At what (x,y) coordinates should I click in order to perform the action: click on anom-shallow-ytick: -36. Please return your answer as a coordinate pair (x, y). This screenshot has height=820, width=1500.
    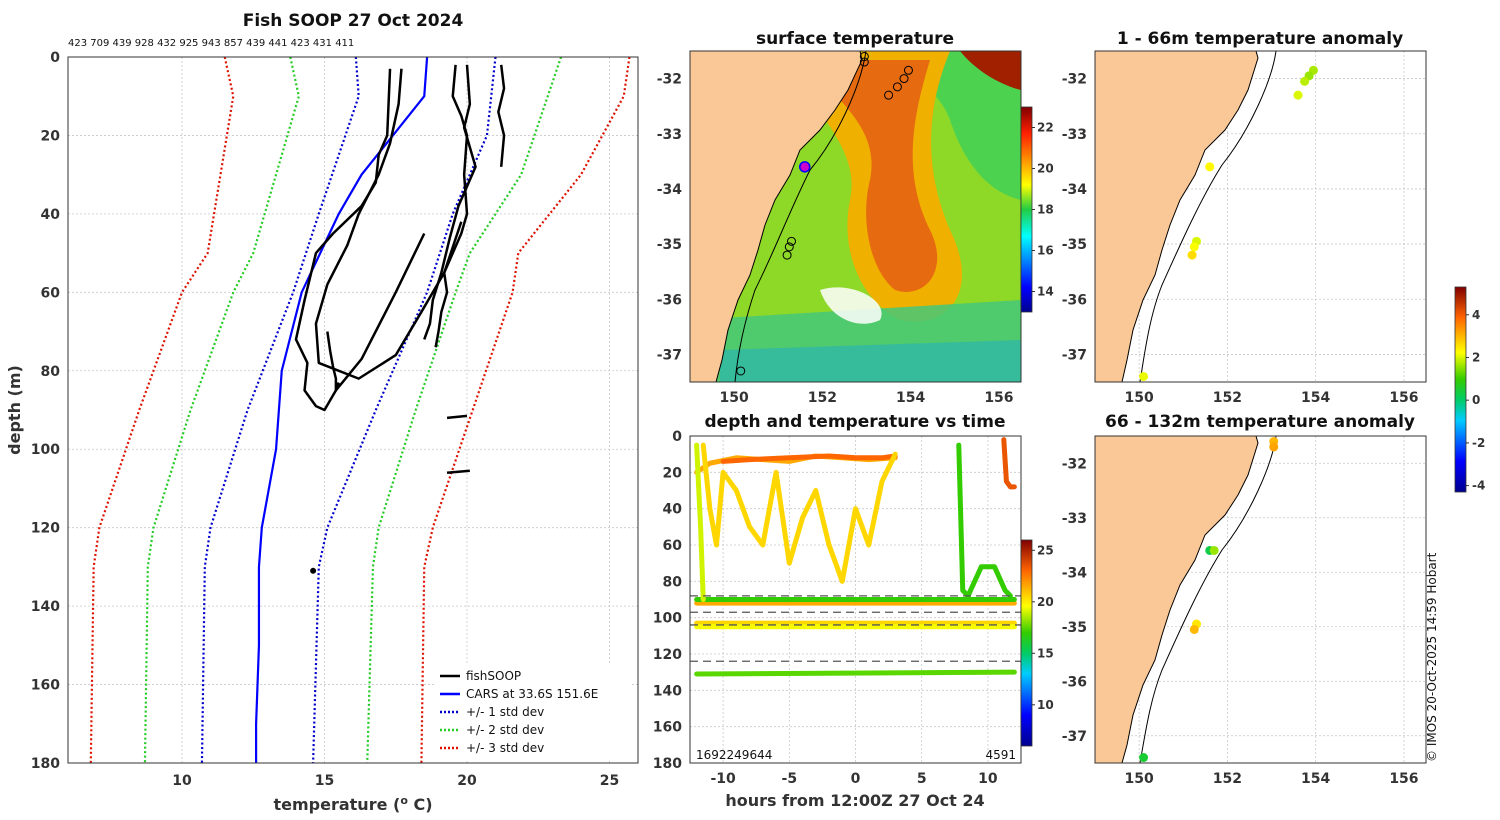
    Looking at the image, I should click on (1074, 300).